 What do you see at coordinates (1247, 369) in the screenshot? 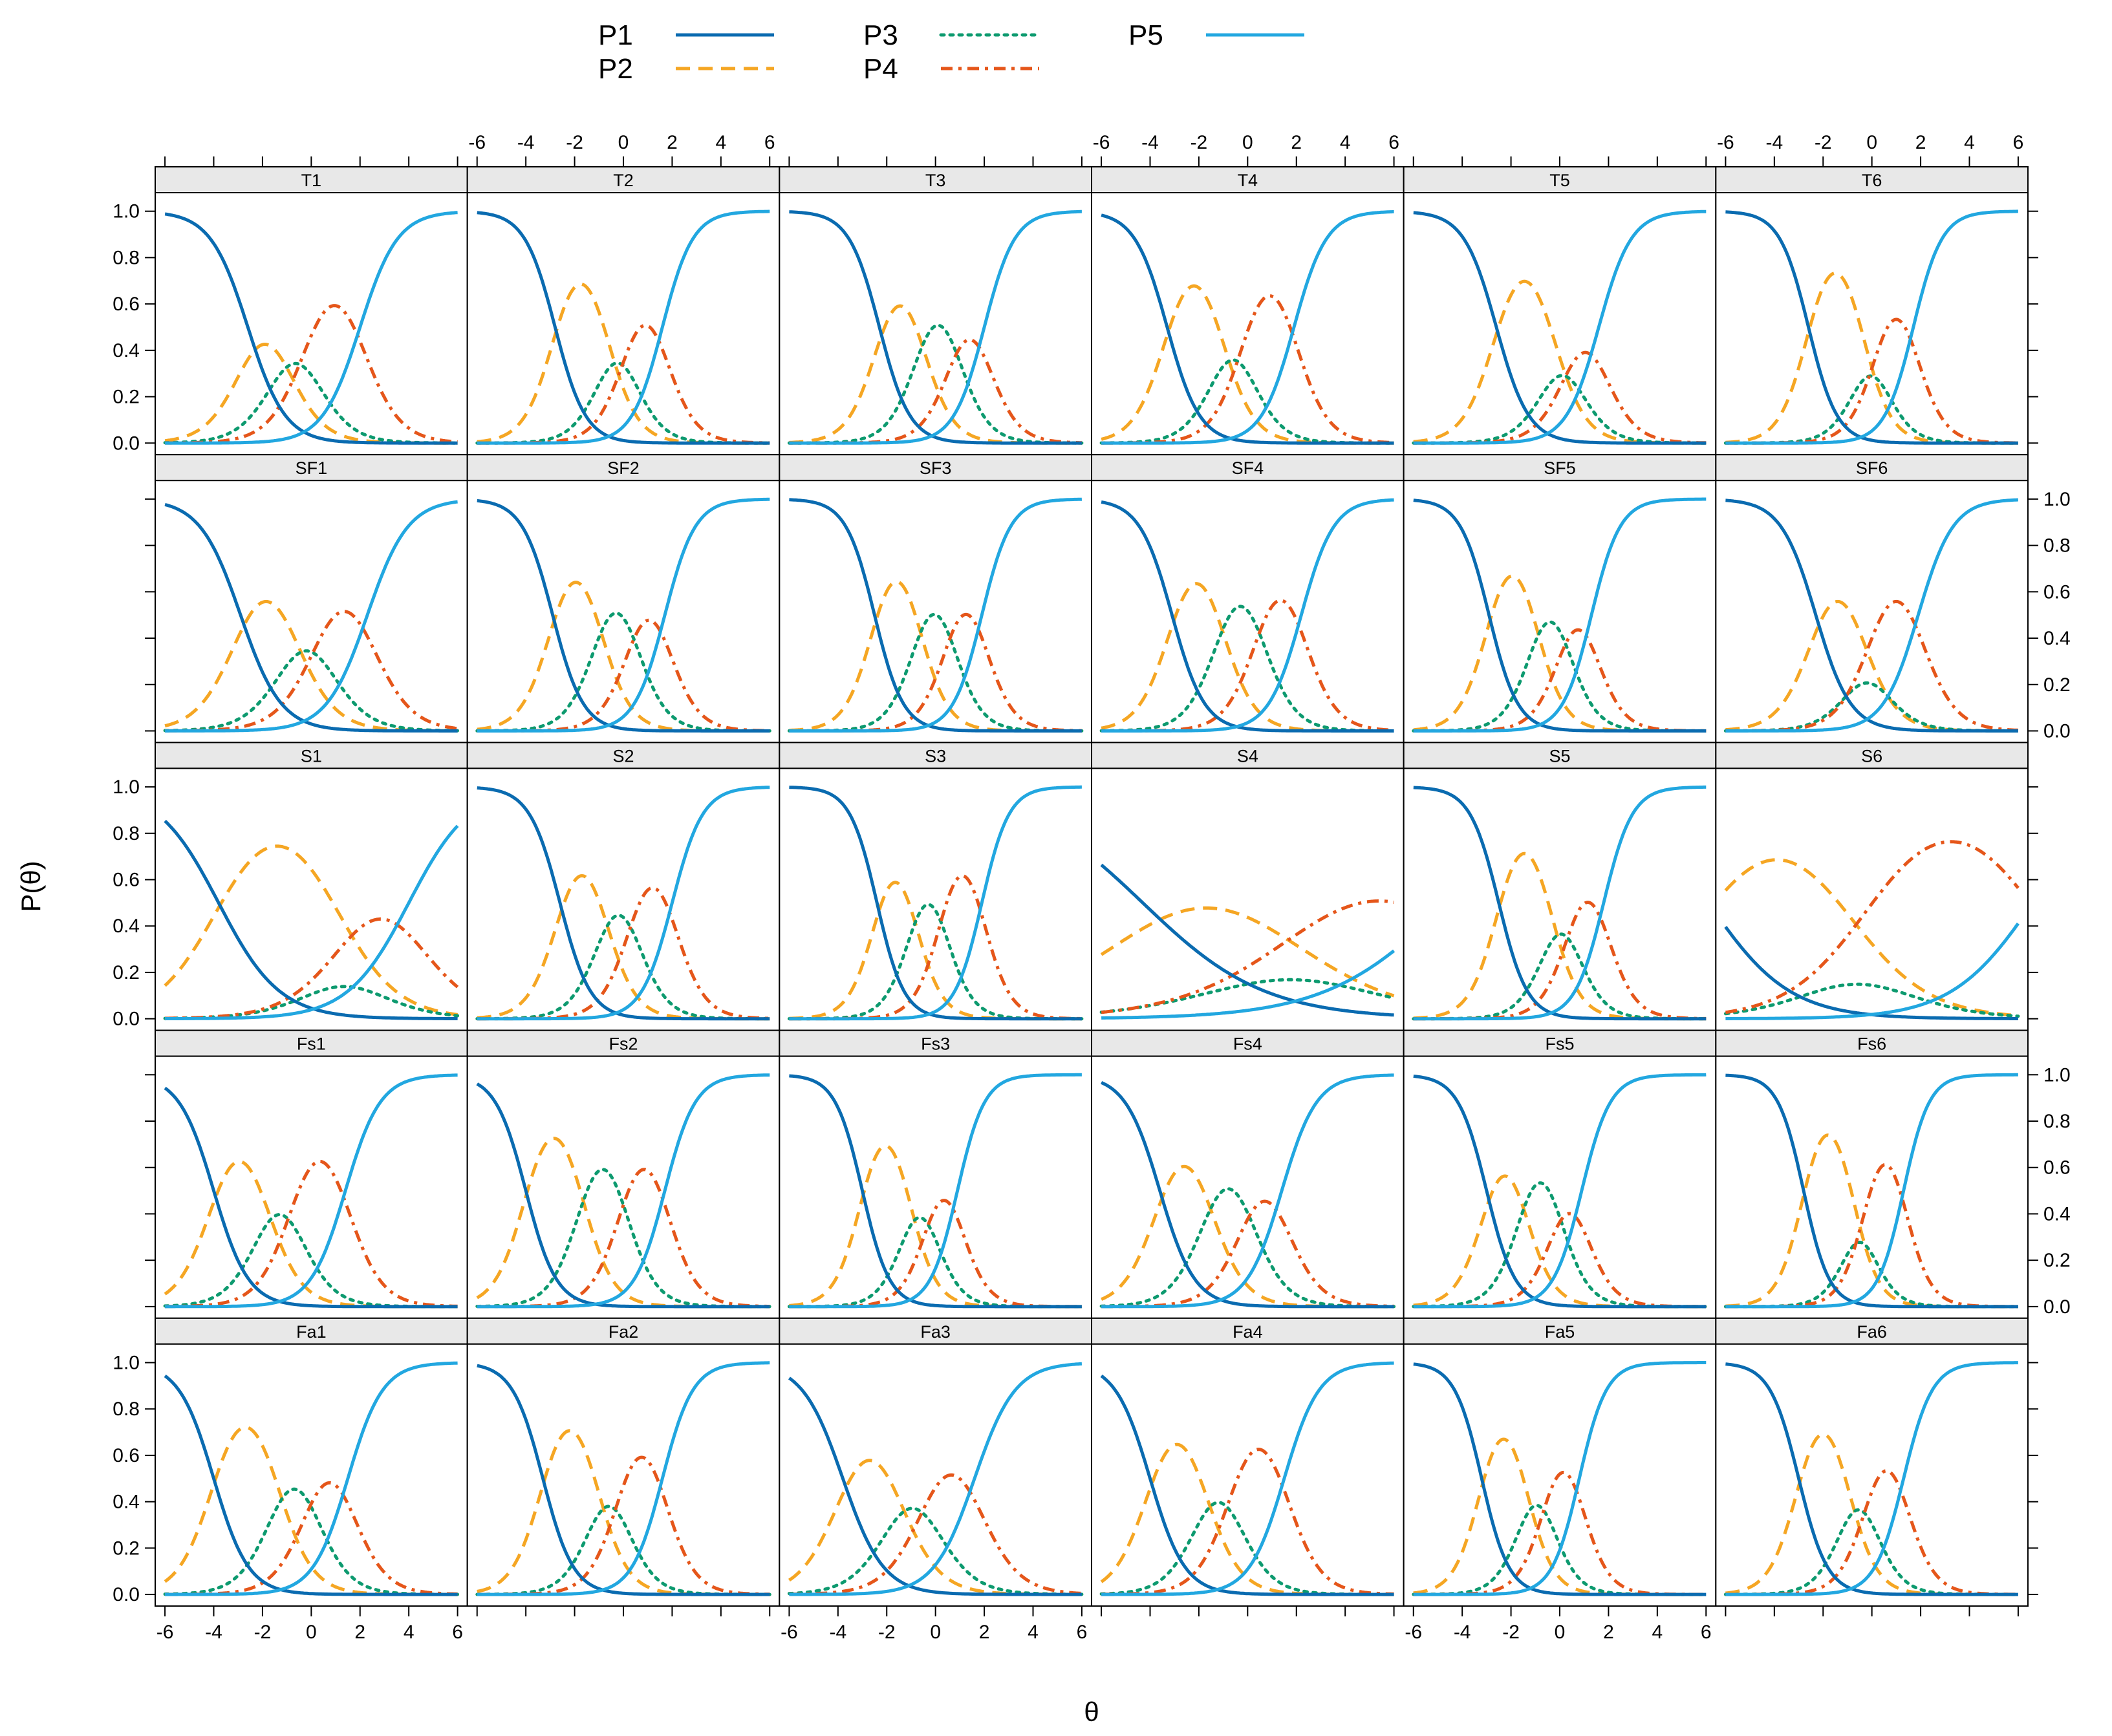
I see `curve-T4-P4` at bounding box center [1247, 369].